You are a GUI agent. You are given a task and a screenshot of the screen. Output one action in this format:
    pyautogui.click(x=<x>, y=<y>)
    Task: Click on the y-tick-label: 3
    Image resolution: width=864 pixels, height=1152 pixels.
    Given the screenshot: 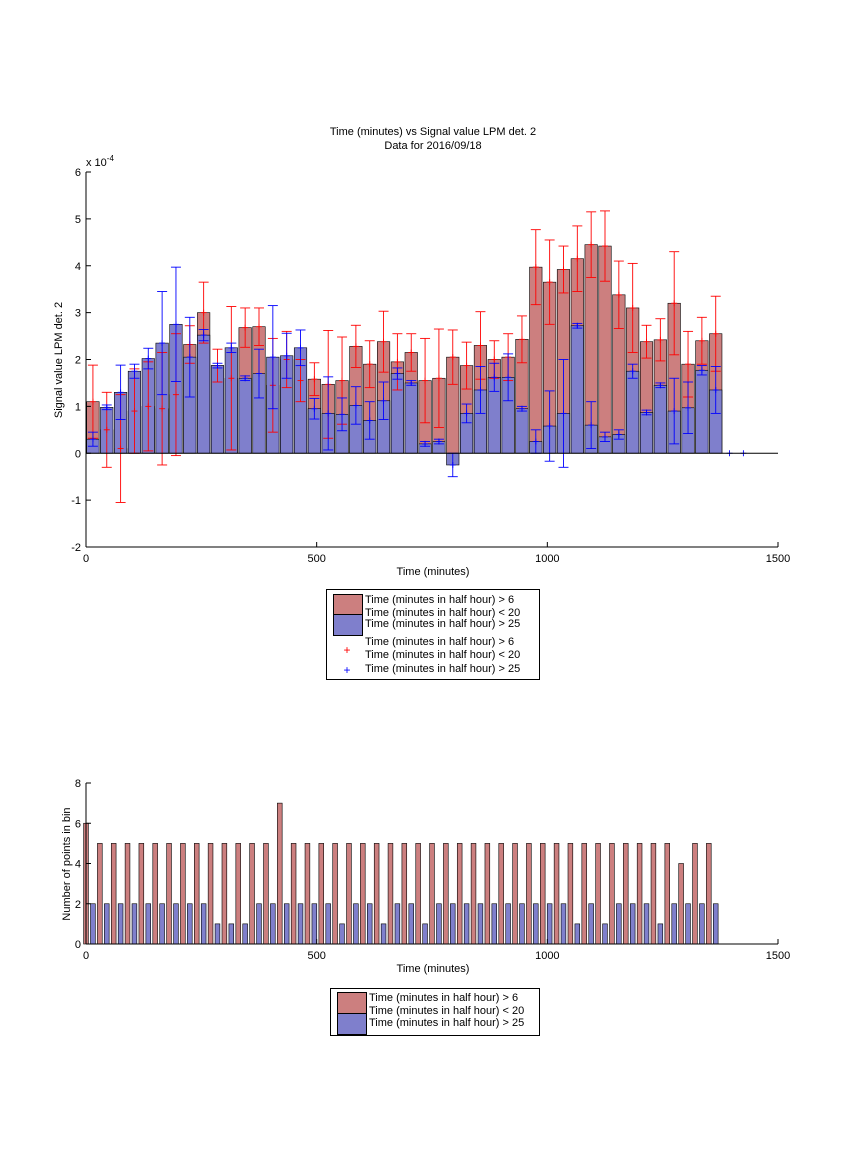 What is the action you would take?
    pyautogui.click(x=78, y=314)
    